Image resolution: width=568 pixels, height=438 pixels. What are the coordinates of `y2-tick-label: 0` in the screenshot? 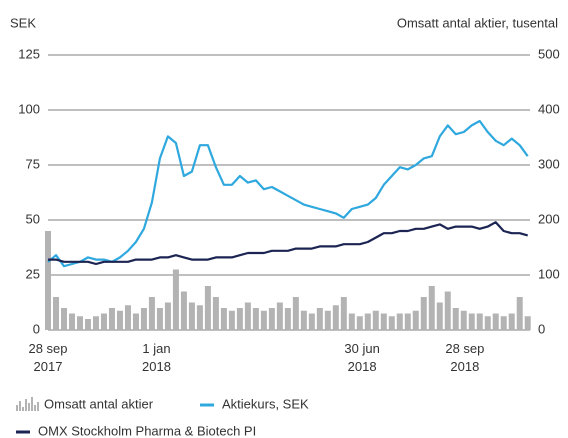 It's located at (541, 328).